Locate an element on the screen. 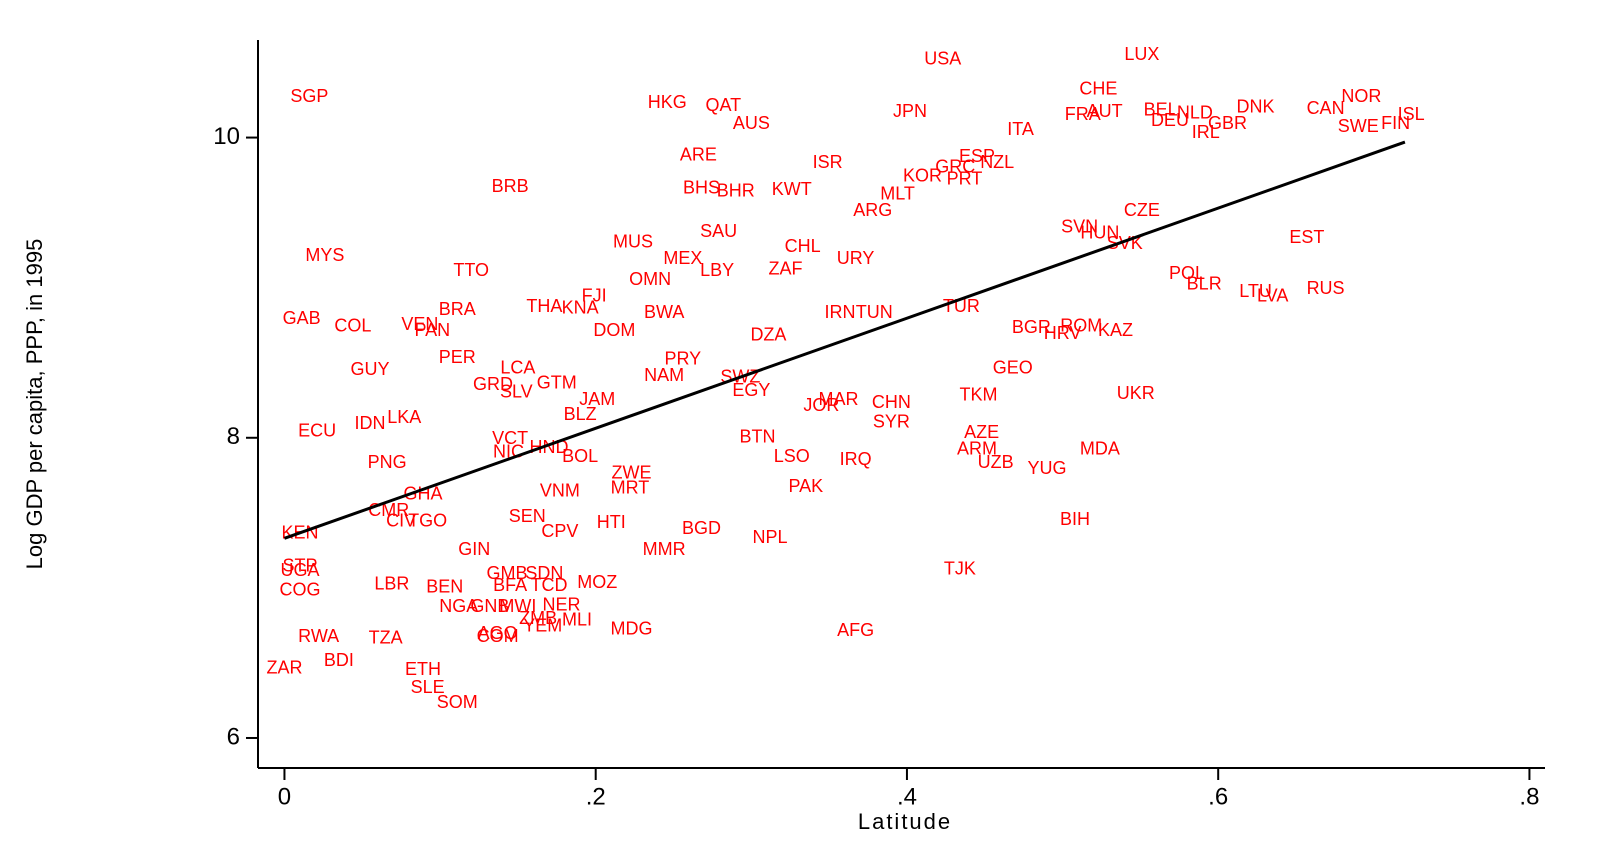  y-tick-label: 6 is located at coordinates (233, 736).